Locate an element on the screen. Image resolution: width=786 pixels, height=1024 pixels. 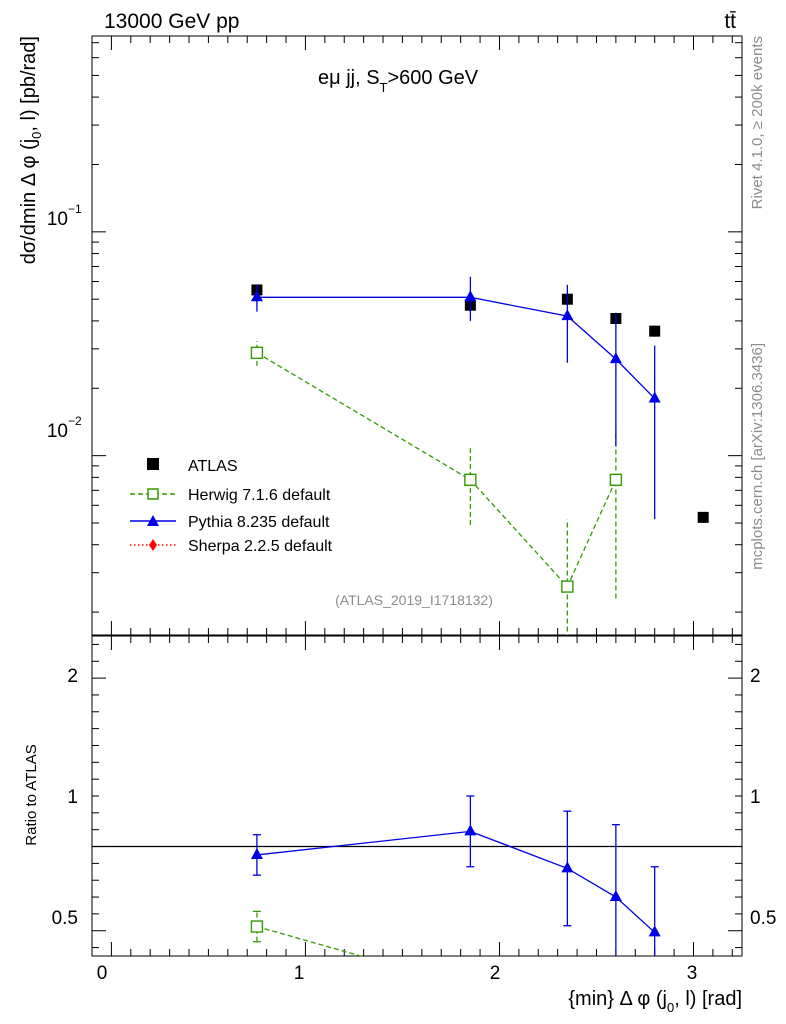
legend-label-sherpa: Sherpa 2.2.5 default is located at coordinates (260, 546).